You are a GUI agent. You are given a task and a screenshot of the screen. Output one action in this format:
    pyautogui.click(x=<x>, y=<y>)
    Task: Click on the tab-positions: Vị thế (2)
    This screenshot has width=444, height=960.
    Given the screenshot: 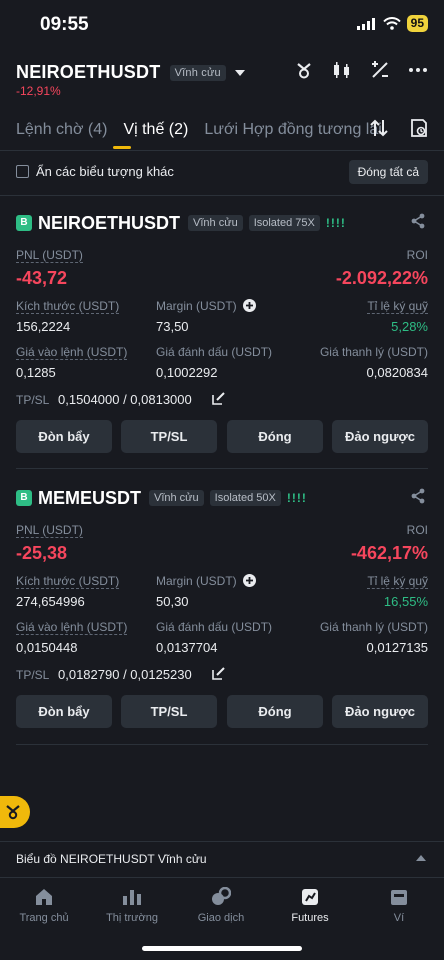 What is the action you would take?
    pyautogui.click(x=156, y=129)
    